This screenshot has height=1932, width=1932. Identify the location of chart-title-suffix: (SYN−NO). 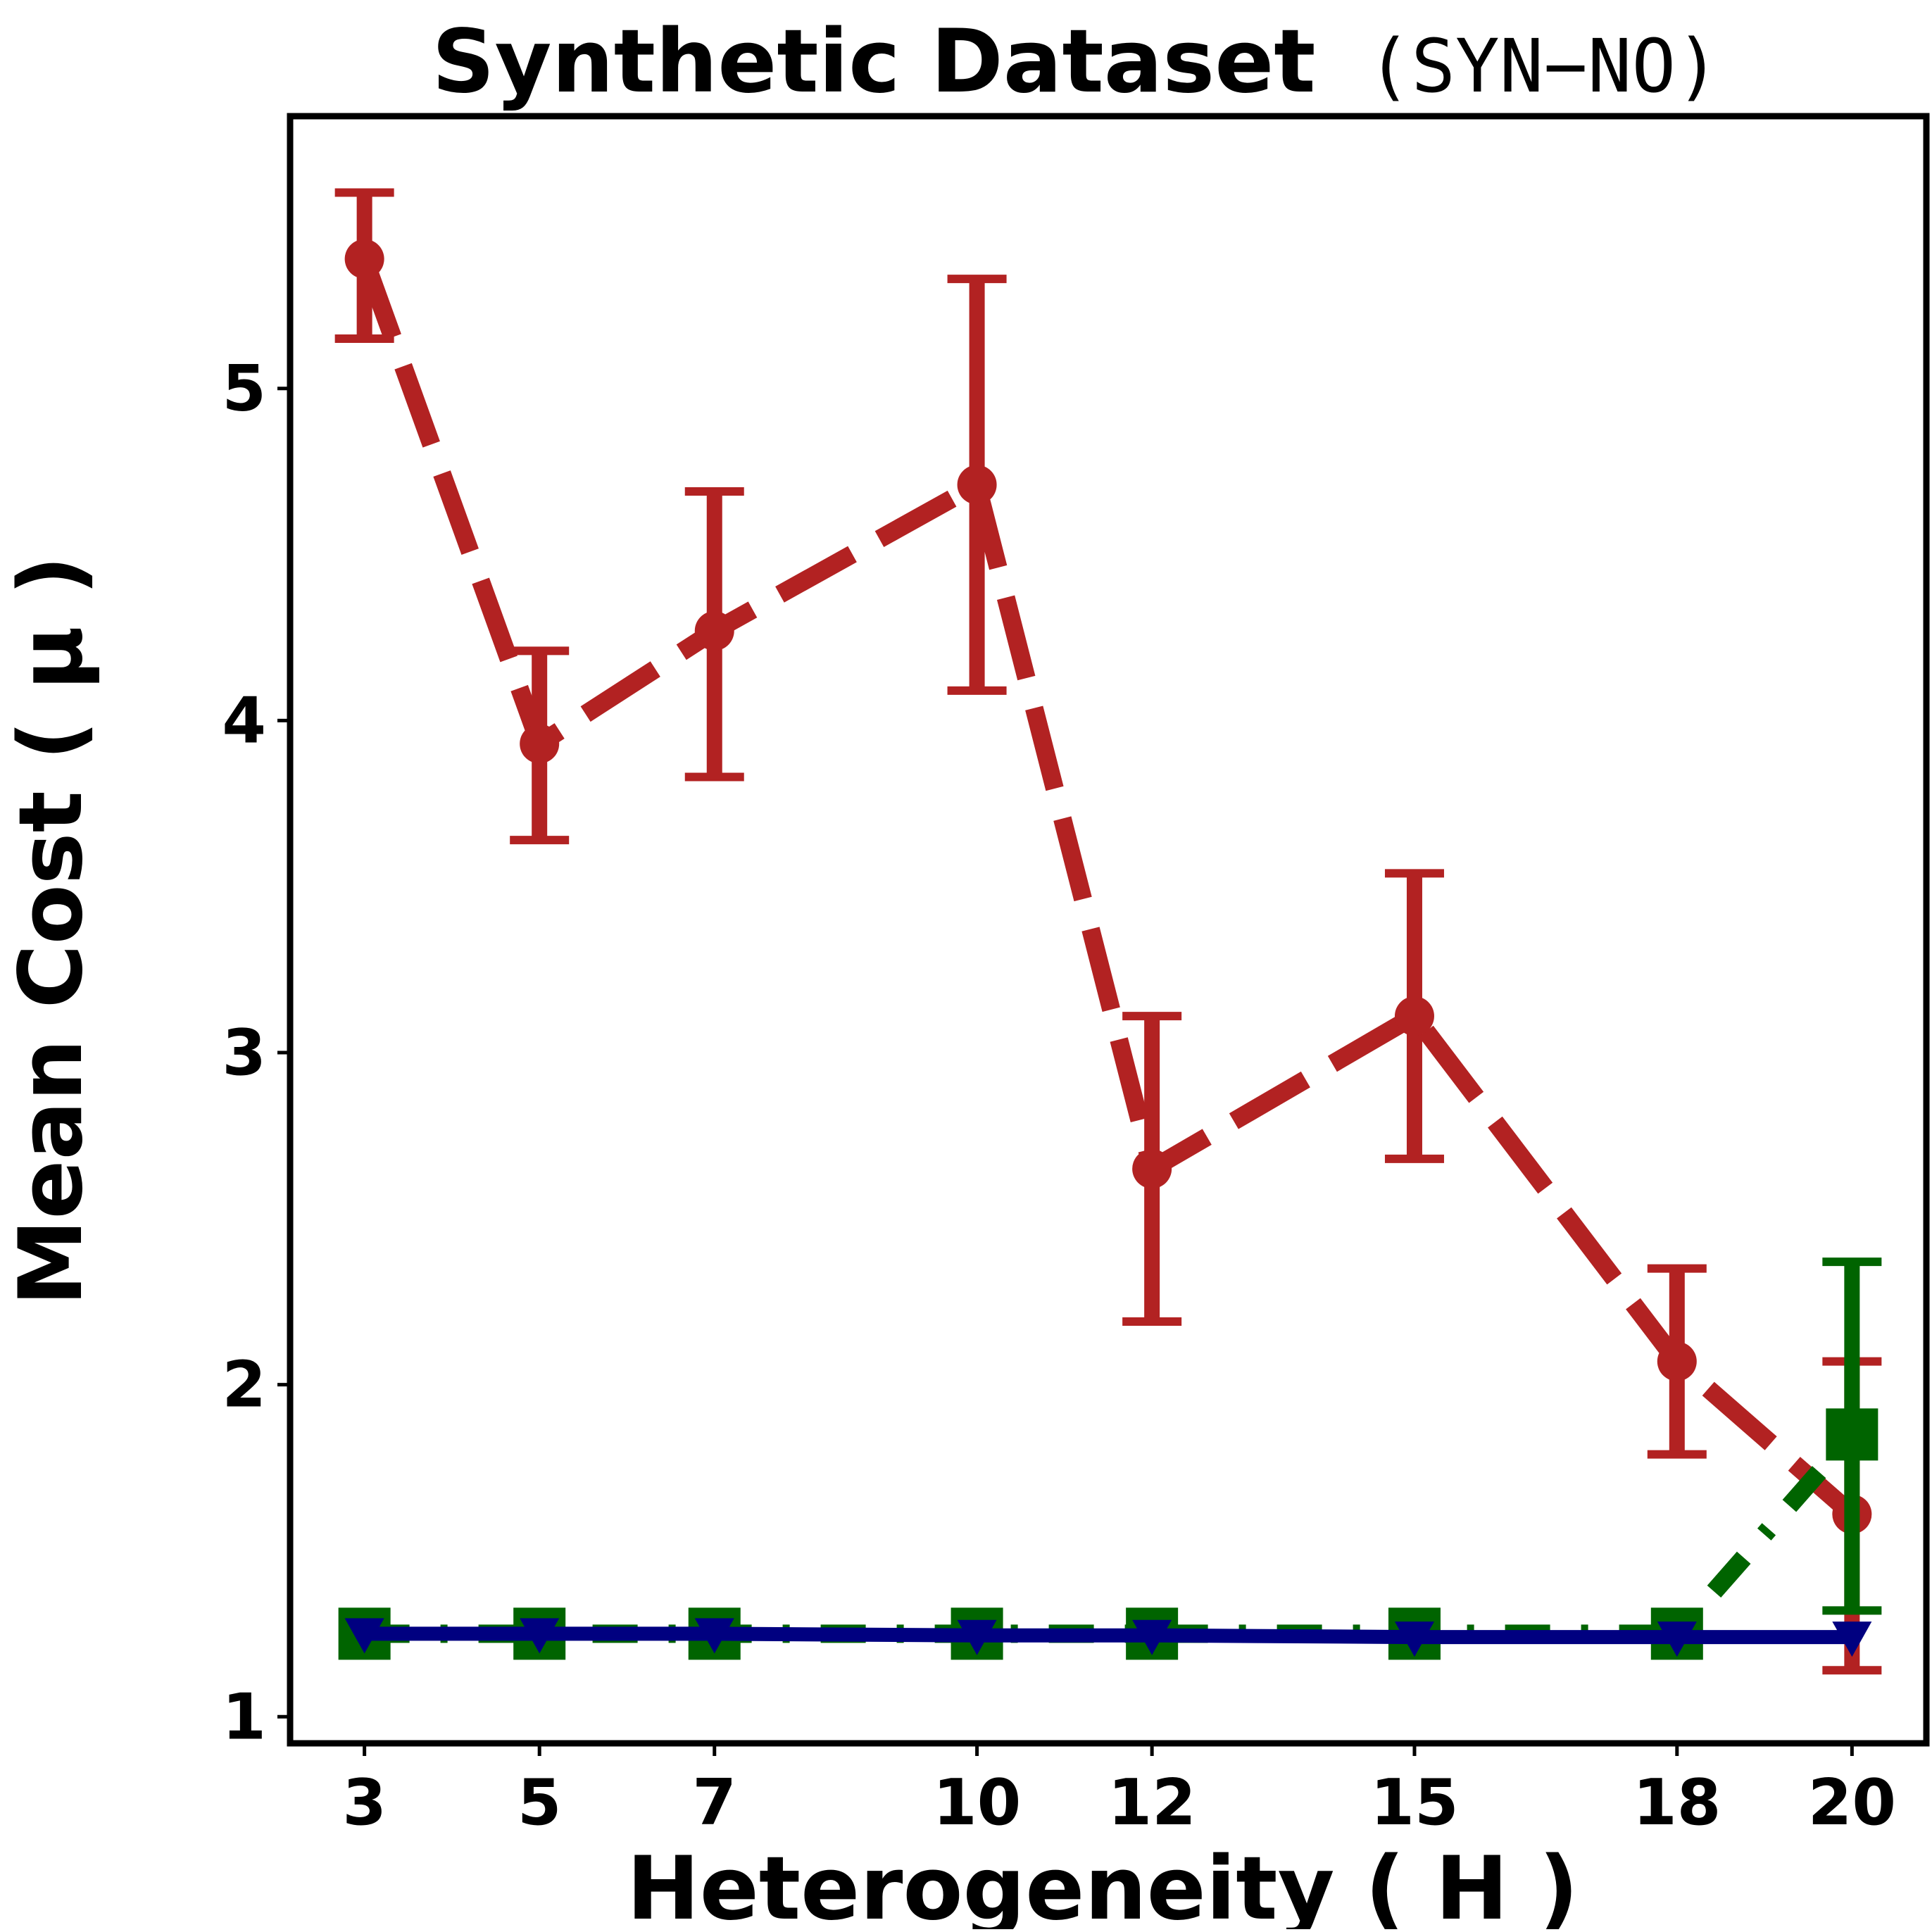
(1544, 66).